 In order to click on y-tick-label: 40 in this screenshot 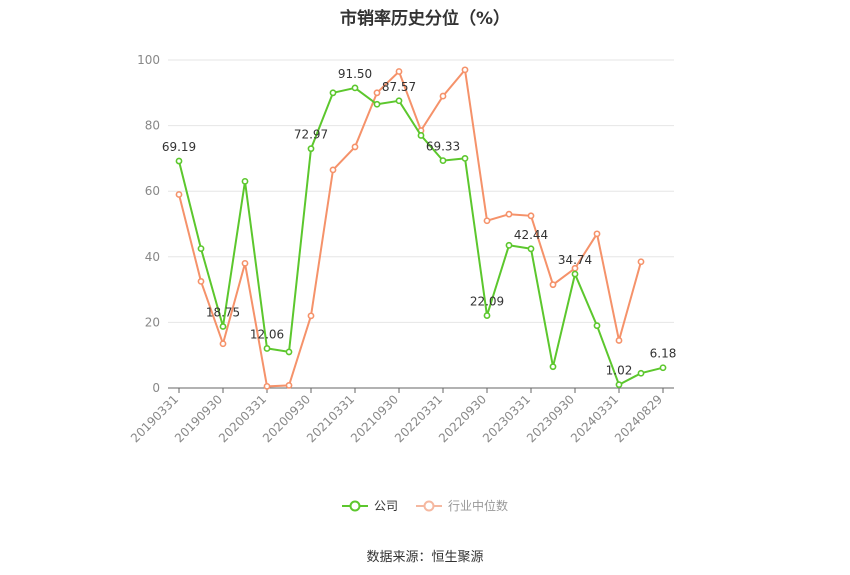, I will do `click(152, 257)`.